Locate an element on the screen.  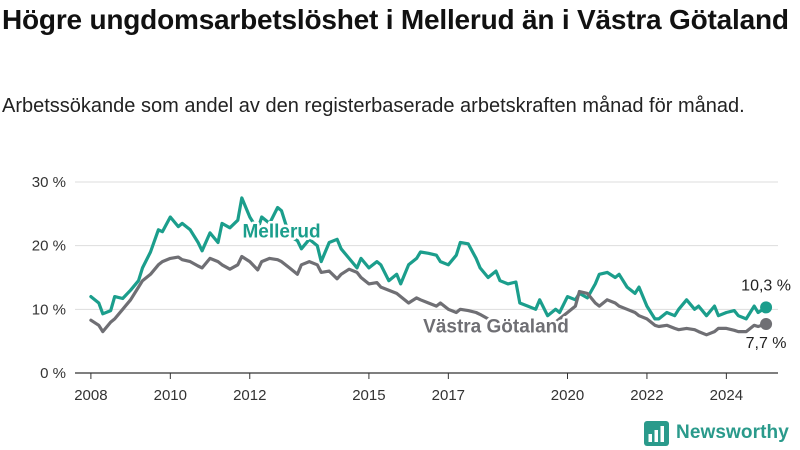
end-point-vastra-gotaland is located at coordinates (766, 323).